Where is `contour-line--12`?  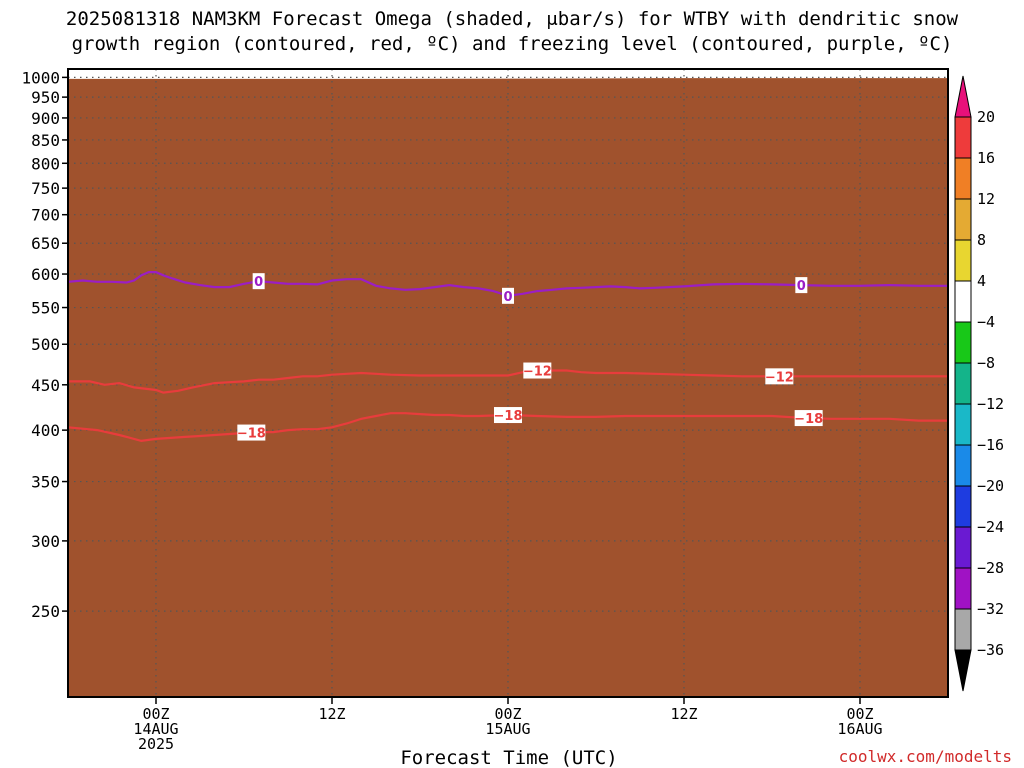
contour-line--12 is located at coordinates (508, 381).